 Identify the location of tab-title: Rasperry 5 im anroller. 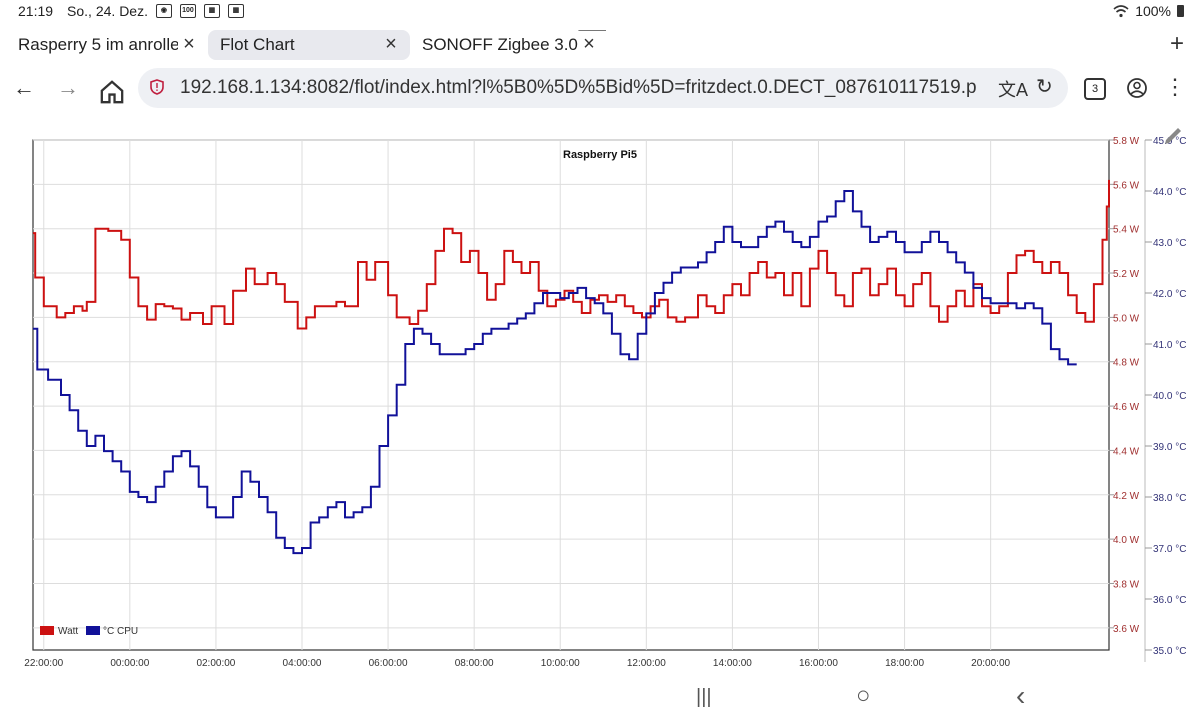
(98, 44).